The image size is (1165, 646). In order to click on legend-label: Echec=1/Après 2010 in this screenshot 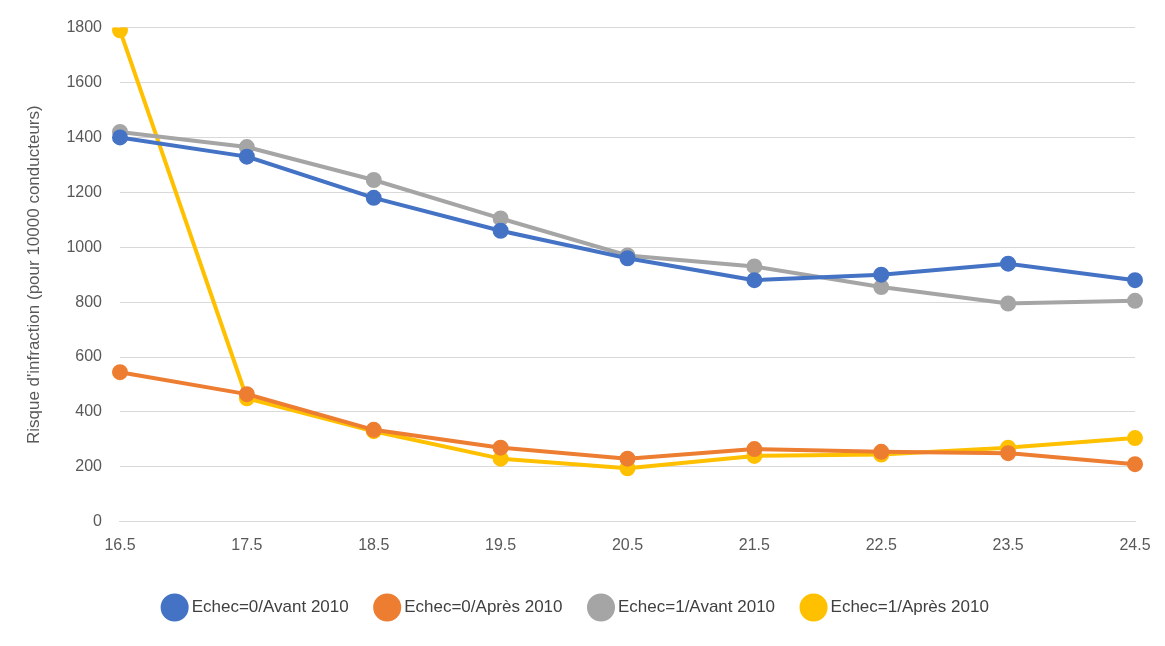, I will do `click(909, 607)`.